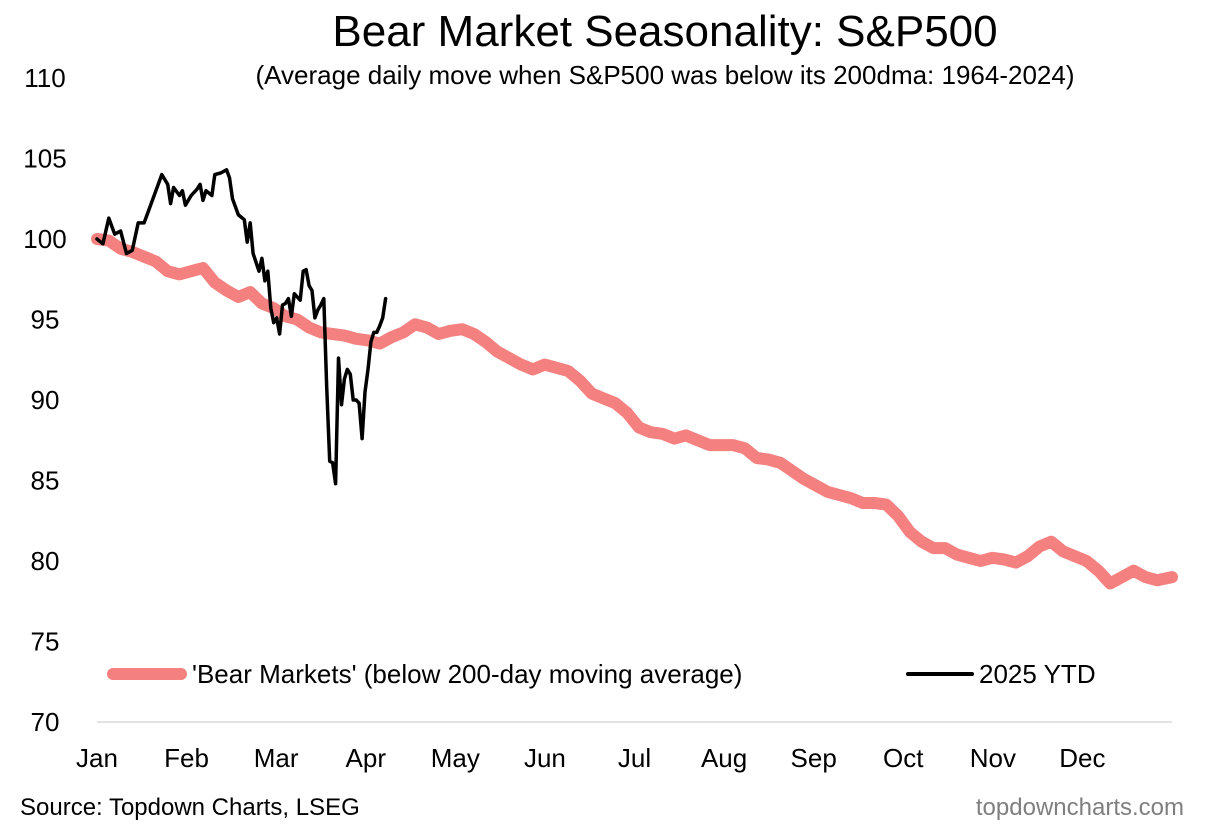 This screenshot has width=1207, height=827. Describe the element at coordinates (591, 758) in the screenshot. I see `x-axis-tick-labels: Jan Feb Mar Apr May Jun Jul Aug Sep Oct Nov Dec` at that location.